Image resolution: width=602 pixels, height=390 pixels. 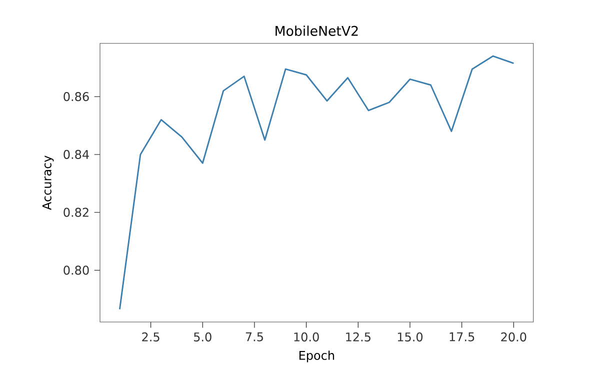 What do you see at coordinates (76, 212) in the screenshot?
I see `y-tick-label: 0.82` at bounding box center [76, 212].